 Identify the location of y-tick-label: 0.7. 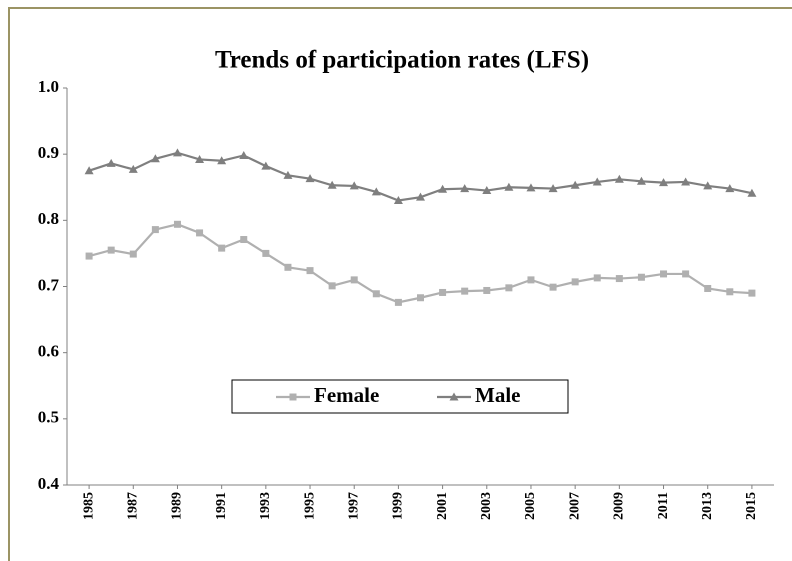
(49, 284).